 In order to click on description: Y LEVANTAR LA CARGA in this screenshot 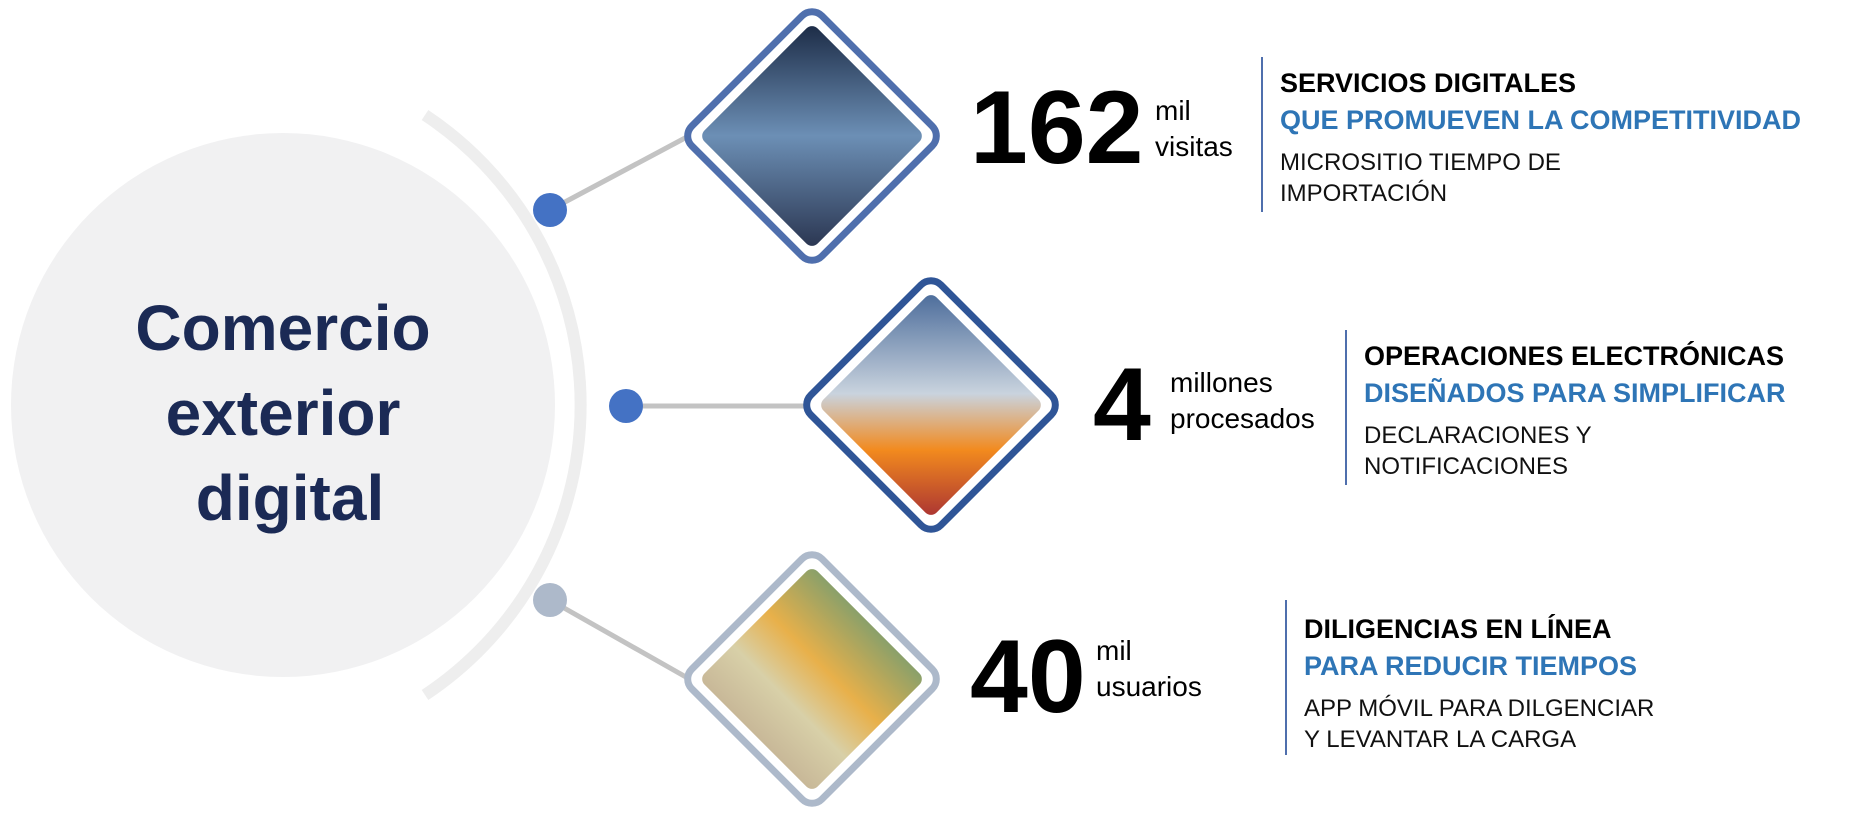, I will do `click(1440, 739)`.